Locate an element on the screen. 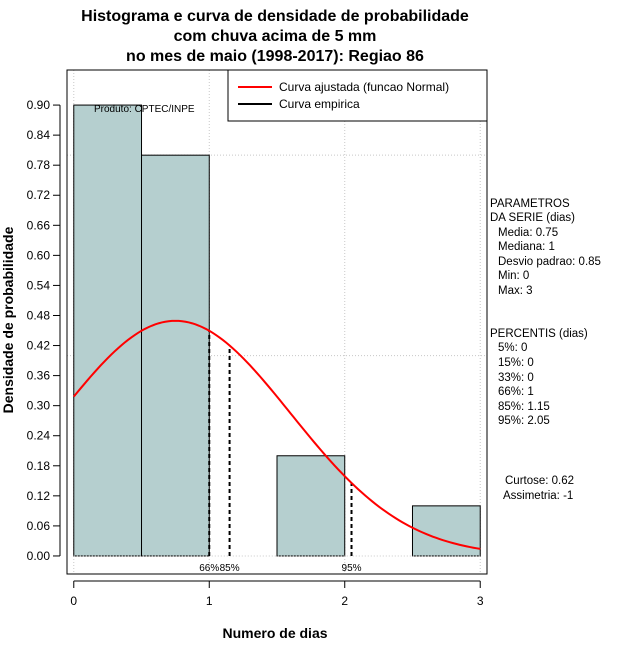 The width and height of the screenshot is (640, 665). y-tick-label-8: 0.48 is located at coordinates (39, 315).